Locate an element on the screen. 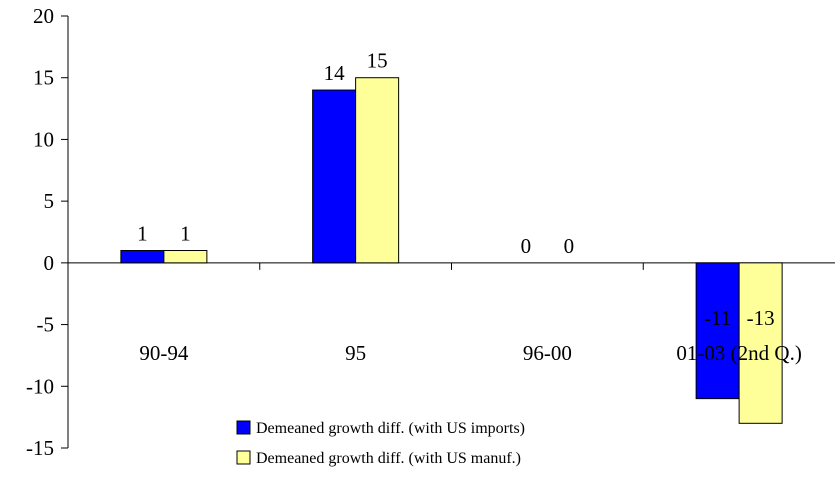 This screenshot has width=835, height=498. y-tick-label: -5 is located at coordinates (46, 325).